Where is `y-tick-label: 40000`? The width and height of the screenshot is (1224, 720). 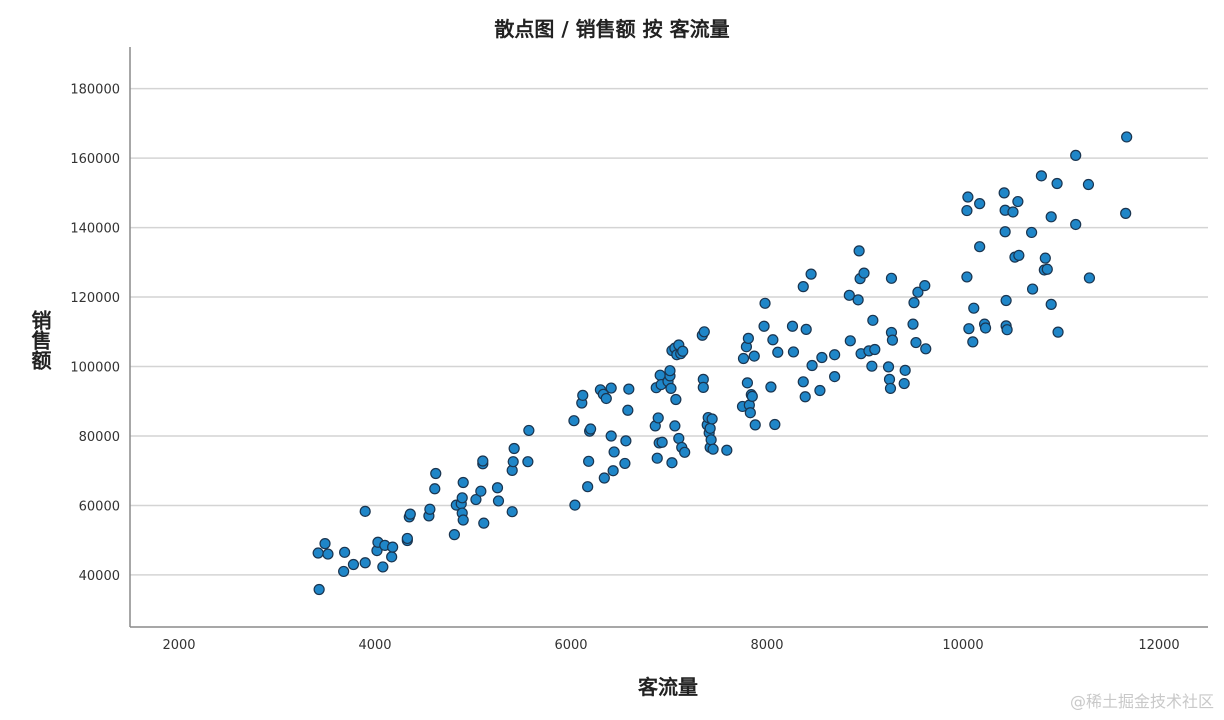
y-tick-label: 40000 is located at coordinates (99, 576).